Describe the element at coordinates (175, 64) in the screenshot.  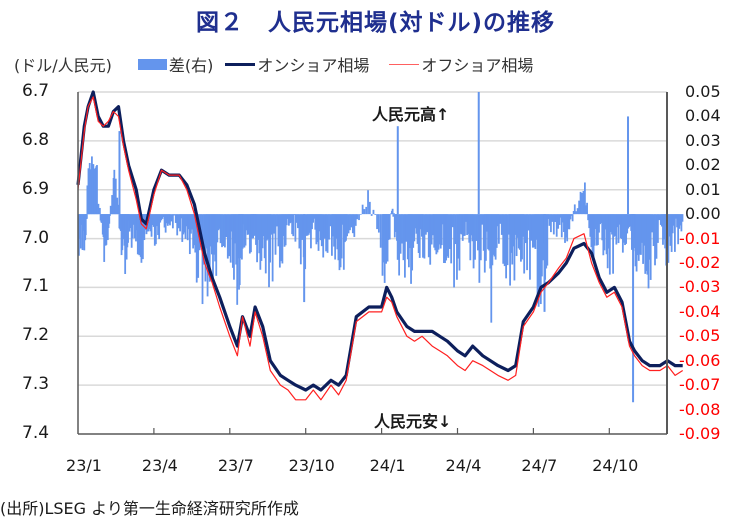
I see `legend-item-diff: 差(右)` at that location.